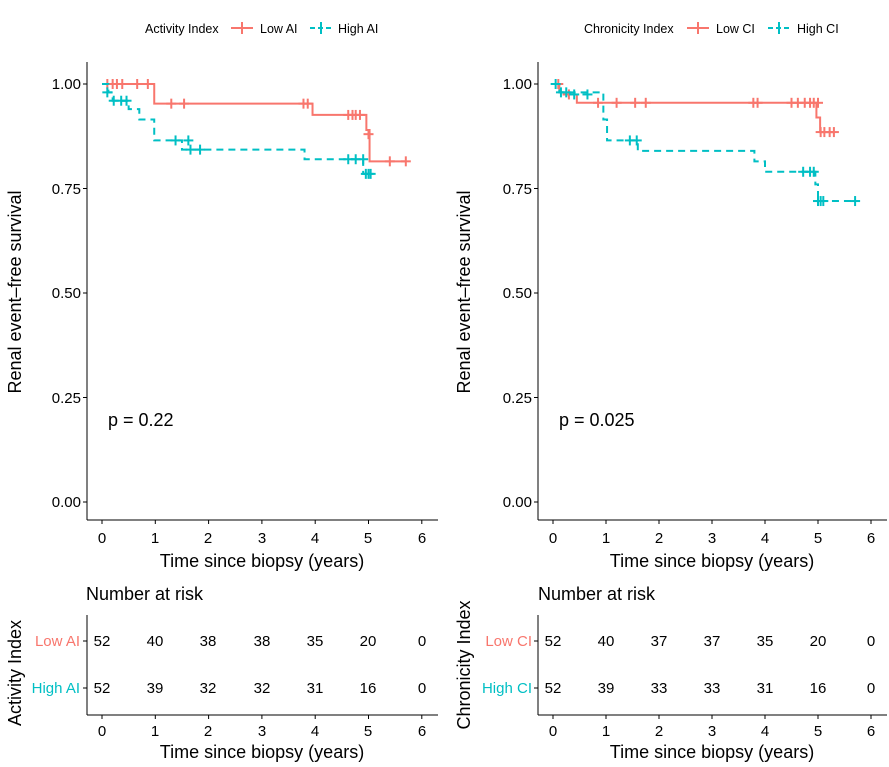 The image size is (889, 767). What do you see at coordinates (57, 641) in the screenshot?
I see `risk-row-label-low: Low AI` at bounding box center [57, 641].